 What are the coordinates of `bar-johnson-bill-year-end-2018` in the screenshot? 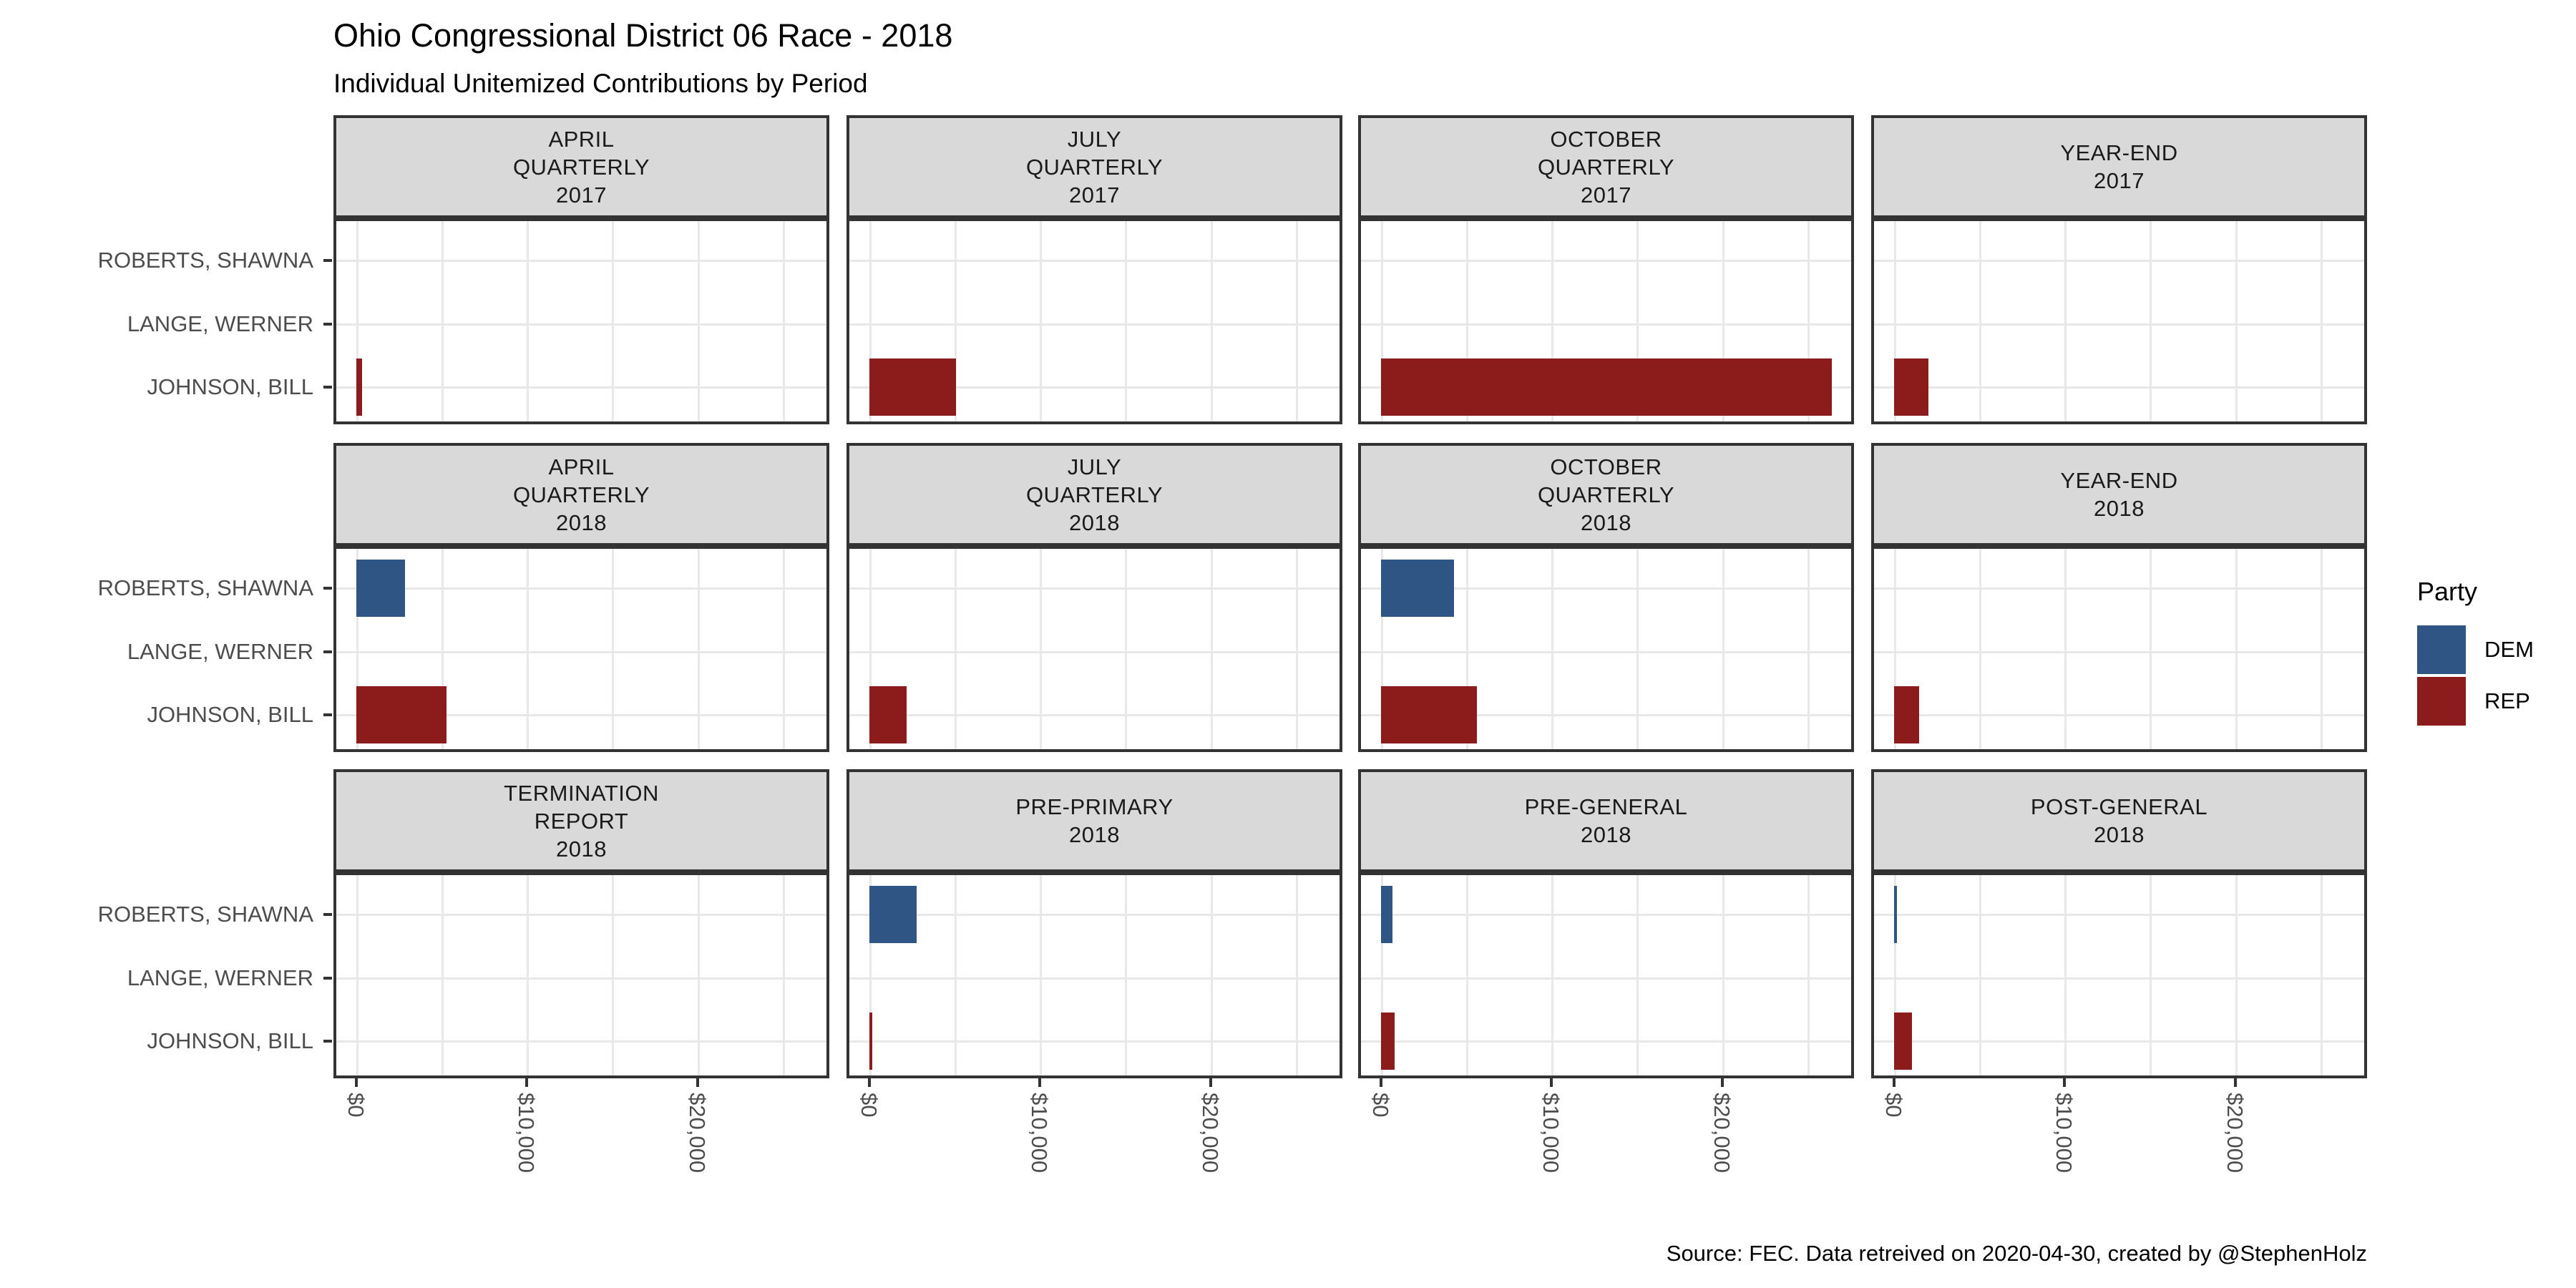 It's located at (1906, 714).